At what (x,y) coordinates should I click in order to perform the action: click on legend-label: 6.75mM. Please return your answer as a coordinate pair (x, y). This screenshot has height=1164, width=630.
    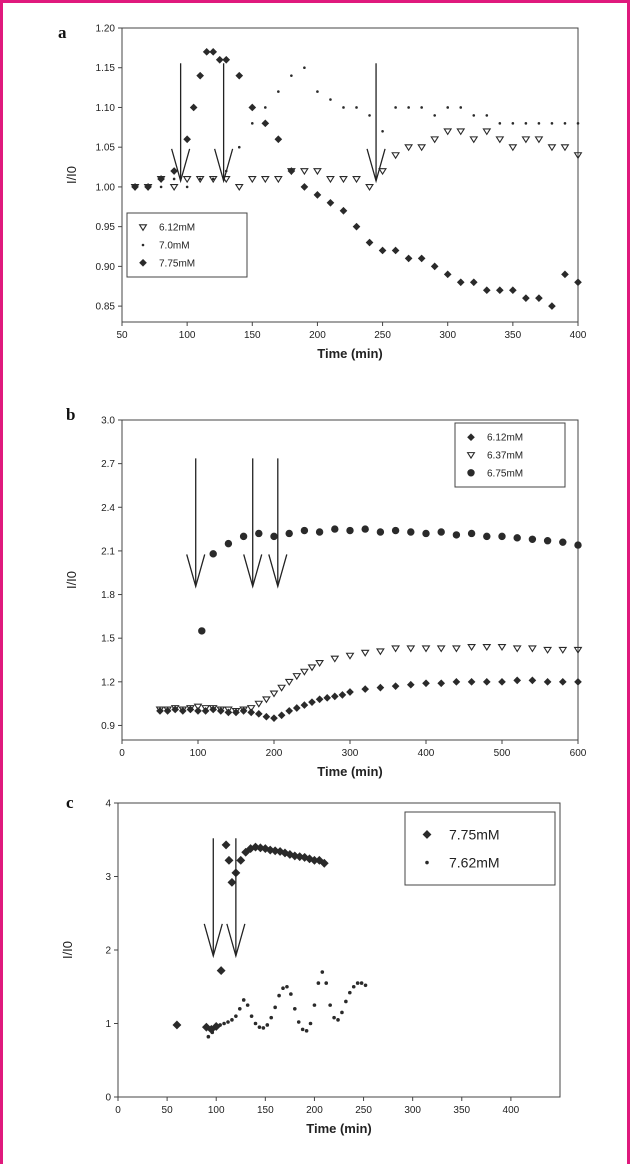
    Looking at the image, I should click on (505, 473).